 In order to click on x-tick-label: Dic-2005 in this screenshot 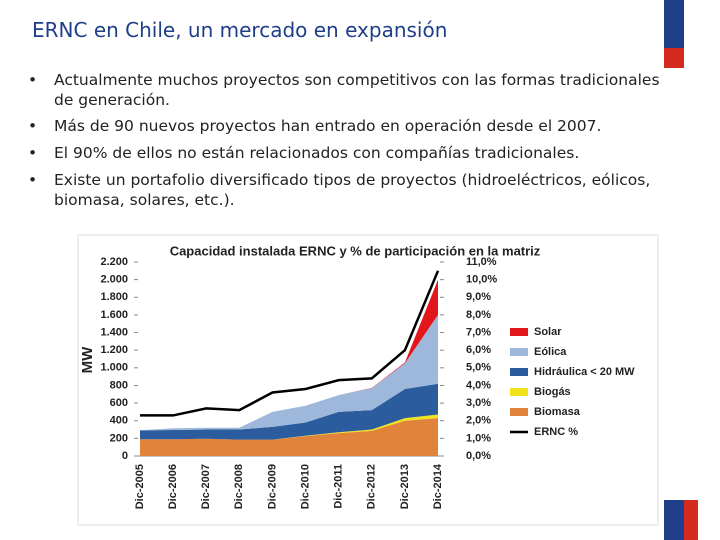, I will do `click(140, 486)`.